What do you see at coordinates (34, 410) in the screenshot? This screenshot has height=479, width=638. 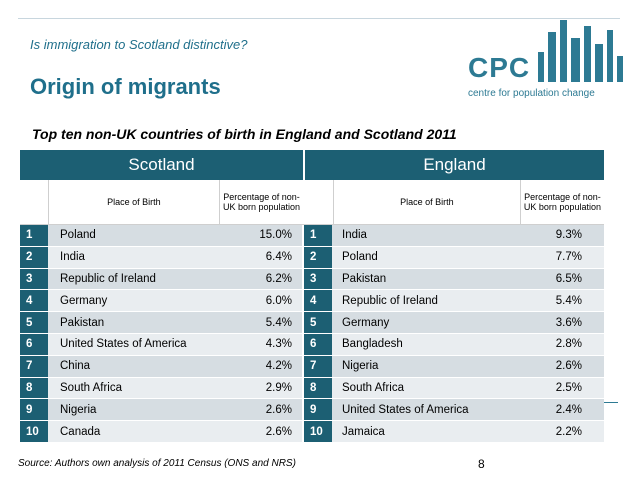 I see `scotland-rank: 9` at bounding box center [34, 410].